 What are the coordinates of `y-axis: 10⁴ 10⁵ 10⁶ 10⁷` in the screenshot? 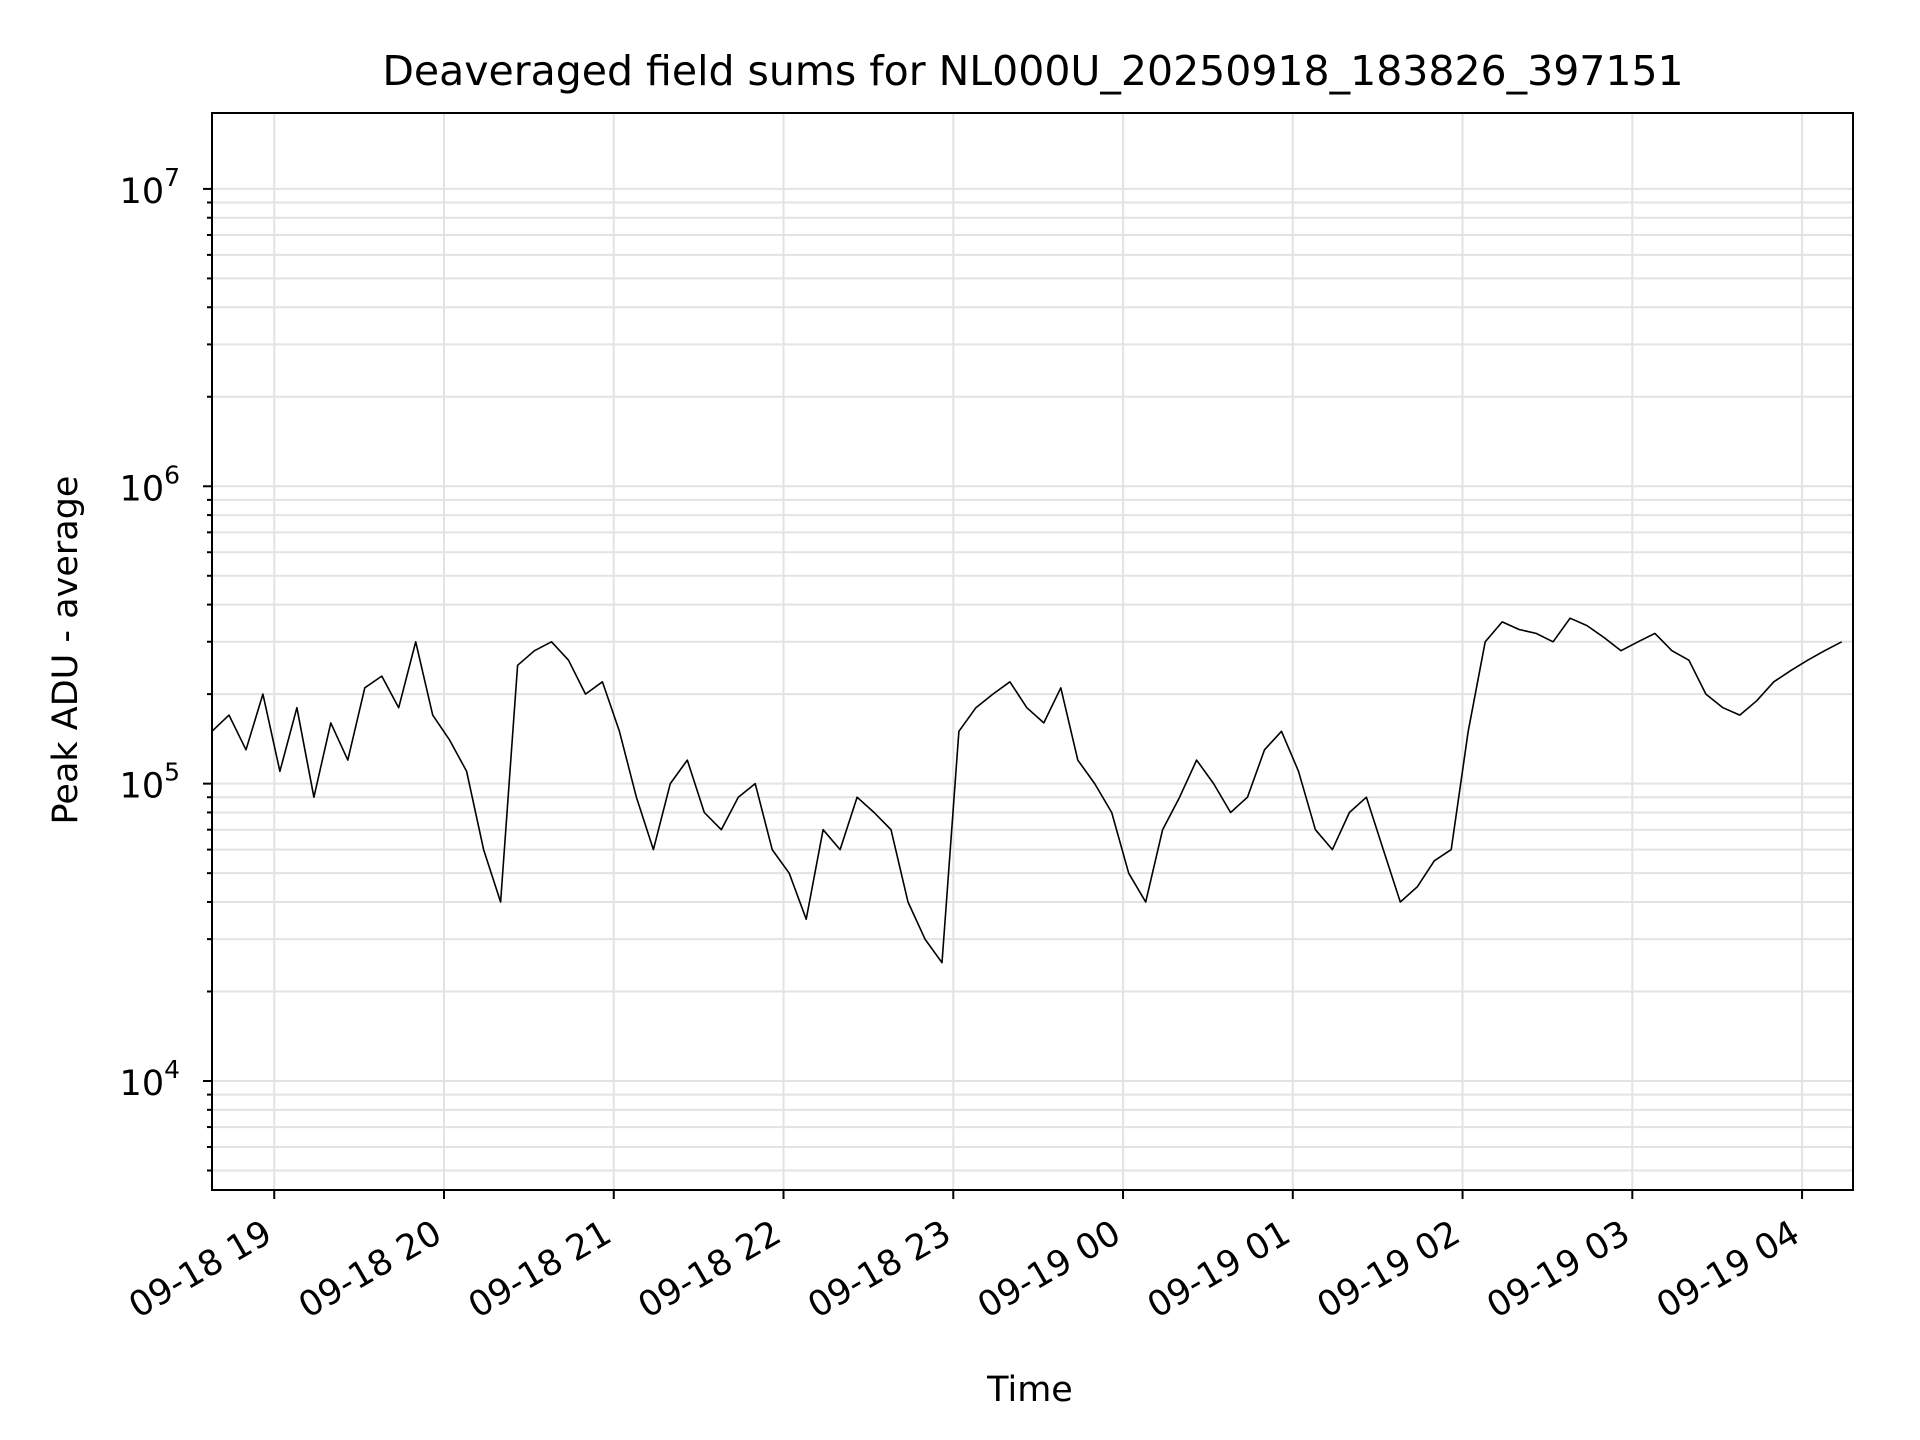 It's located at (166, 667).